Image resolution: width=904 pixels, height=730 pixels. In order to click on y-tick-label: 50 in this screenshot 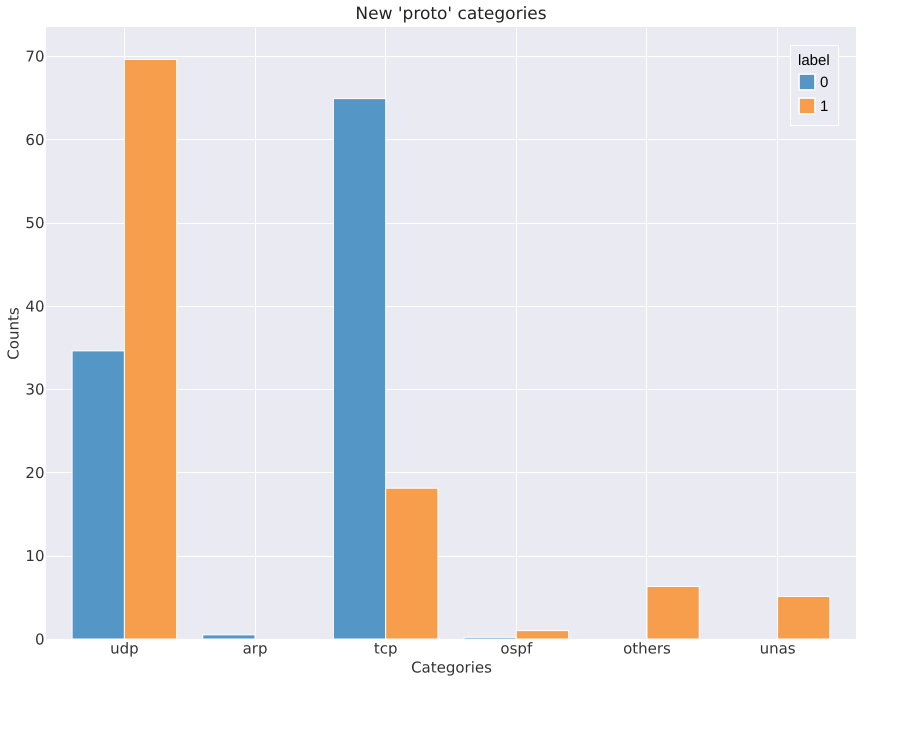, I will do `click(34, 223)`.